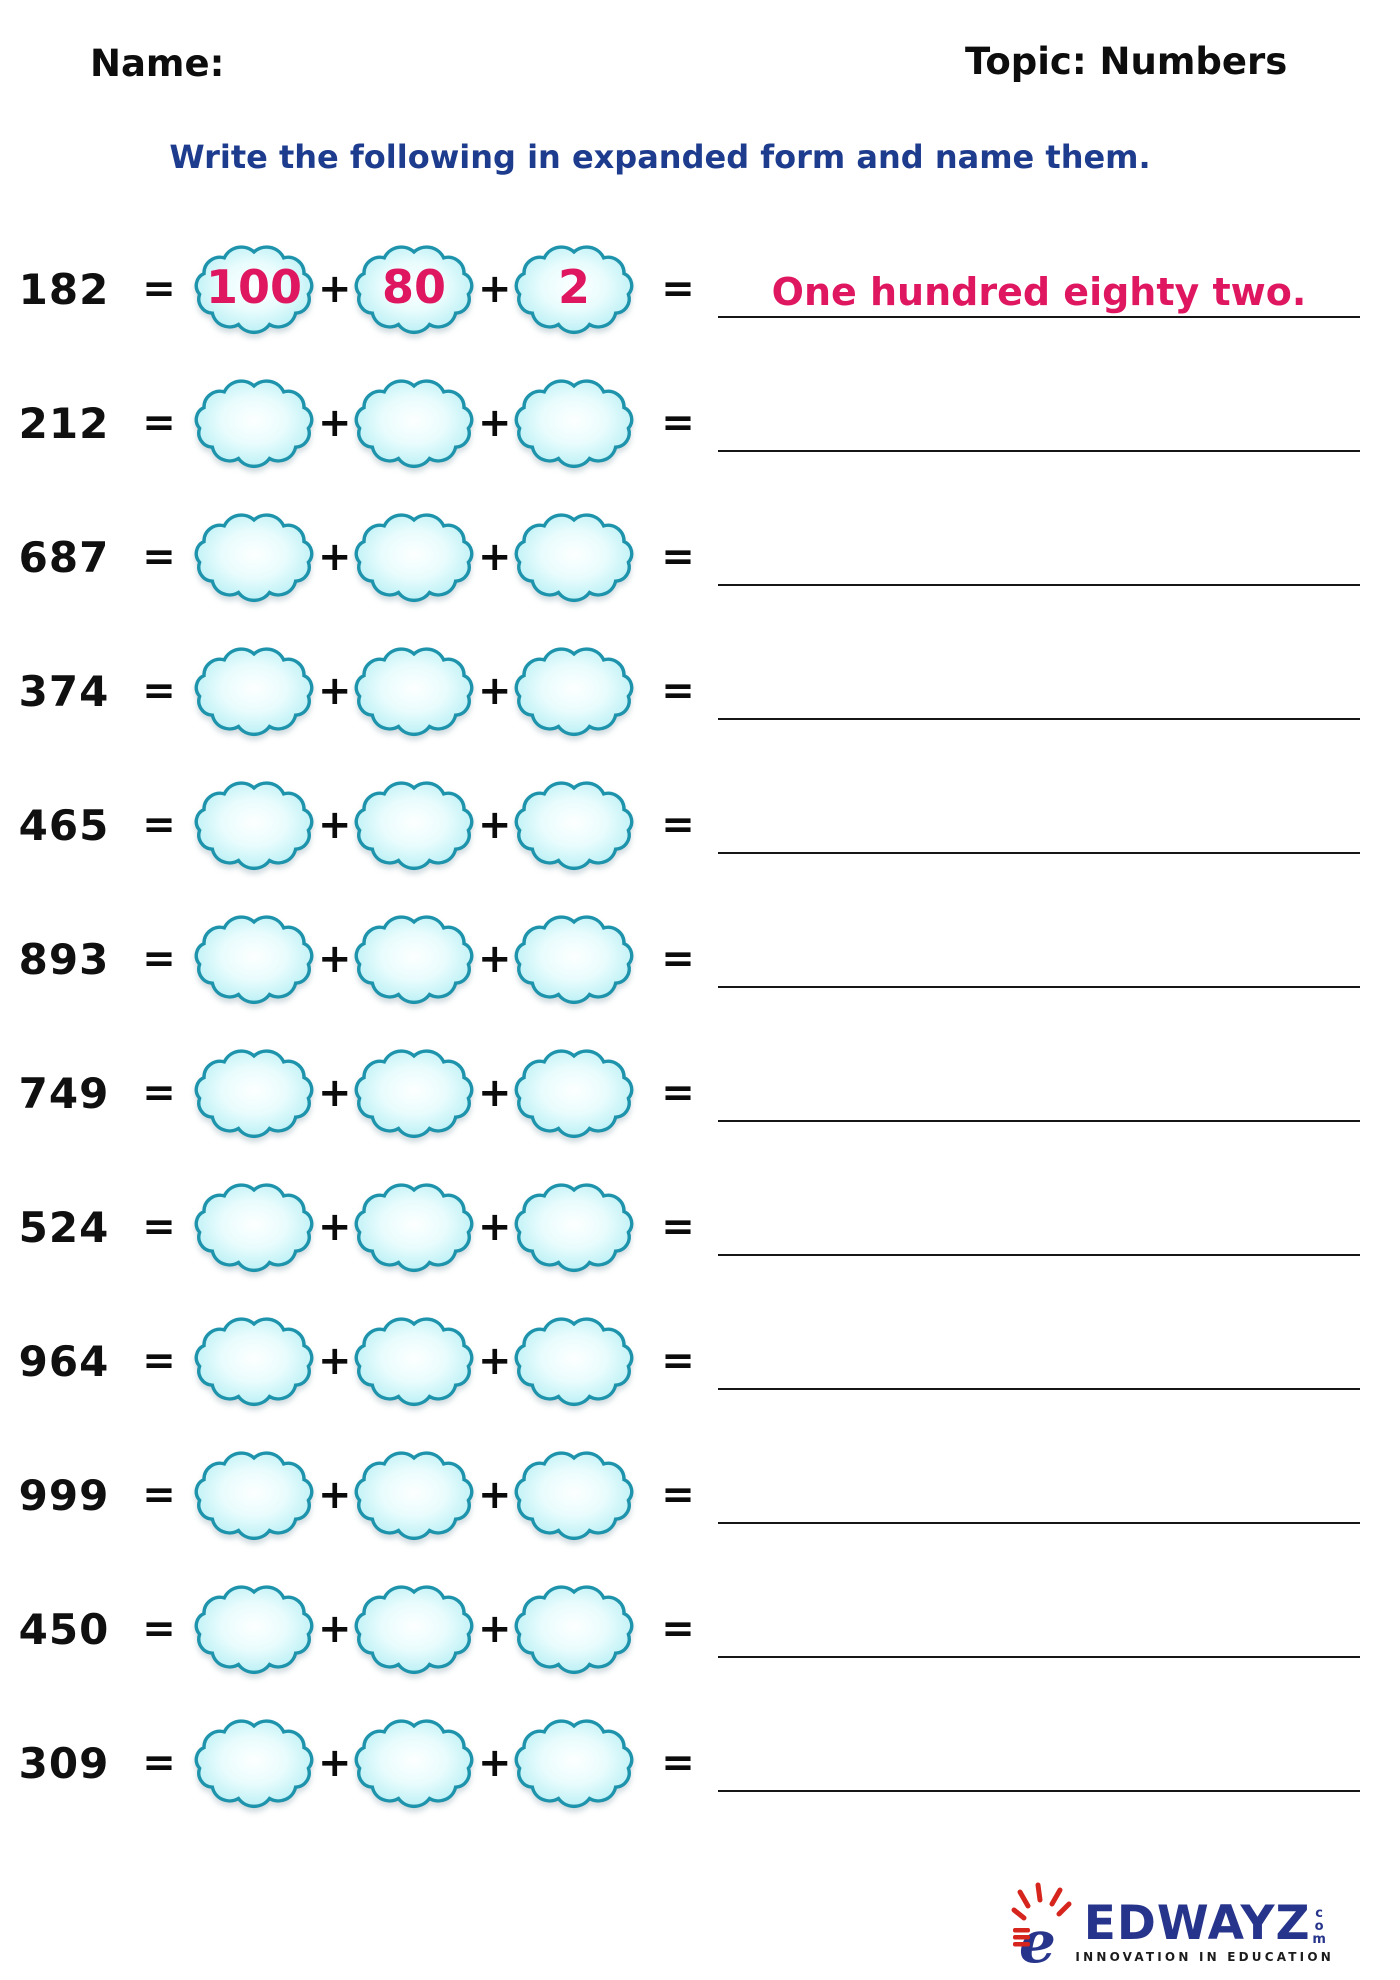  What do you see at coordinates (64, 1629) in the screenshot?
I see `target-number: 450` at bounding box center [64, 1629].